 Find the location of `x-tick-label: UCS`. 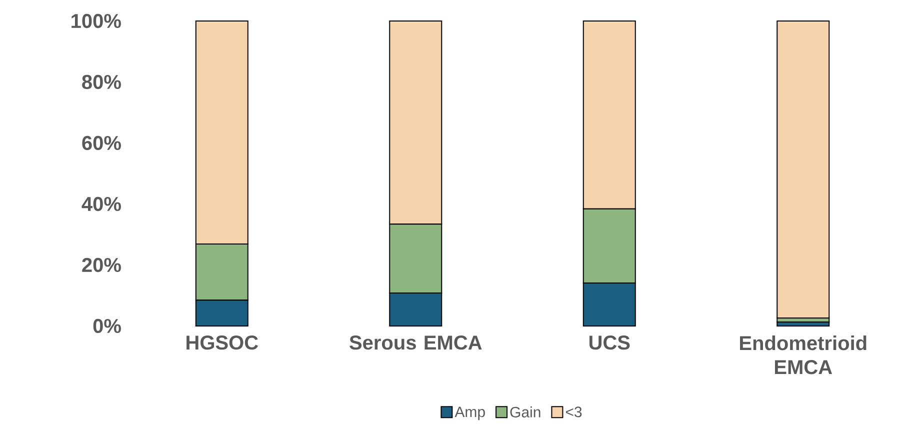

x-tick-label: UCS is located at coordinates (609, 343).